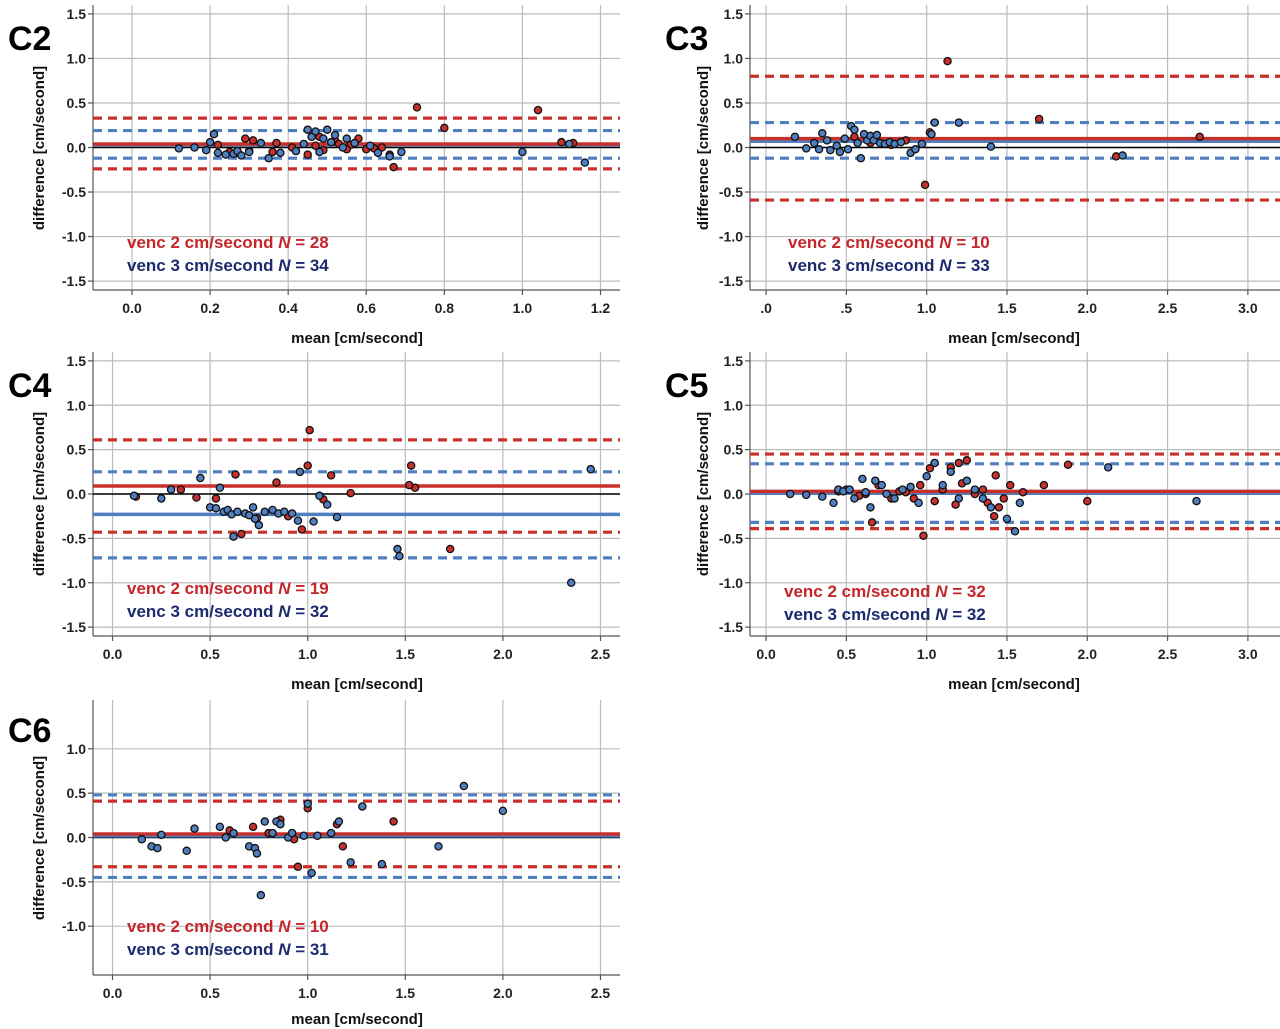 The height and width of the screenshot is (1029, 1280). What do you see at coordinates (210, 308) in the screenshot?
I see `x-tick-label: 0.2` at bounding box center [210, 308].